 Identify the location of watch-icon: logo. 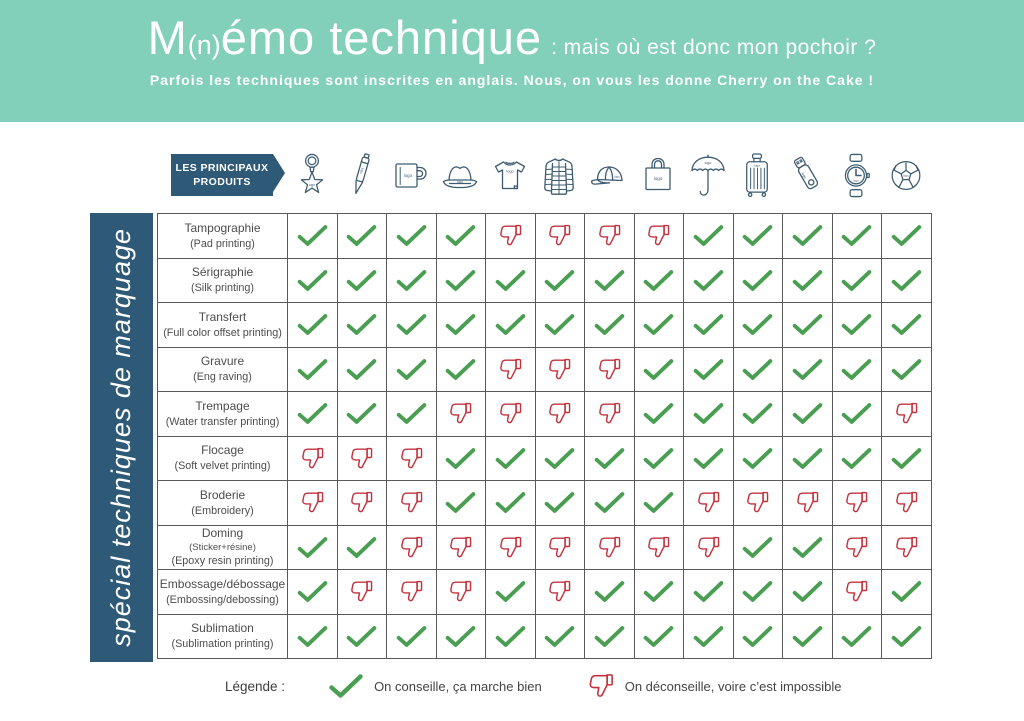
(856, 175).